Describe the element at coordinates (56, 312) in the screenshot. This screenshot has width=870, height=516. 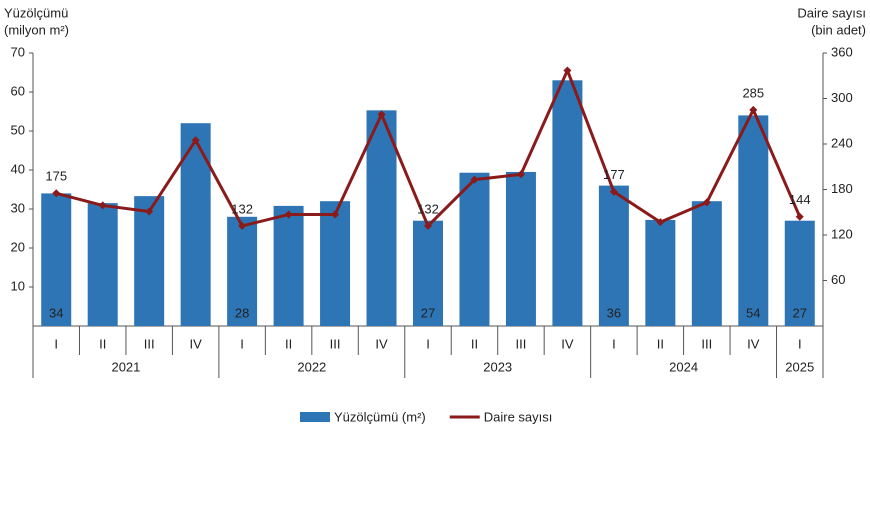
I see `bar-value-label: 34` at that location.